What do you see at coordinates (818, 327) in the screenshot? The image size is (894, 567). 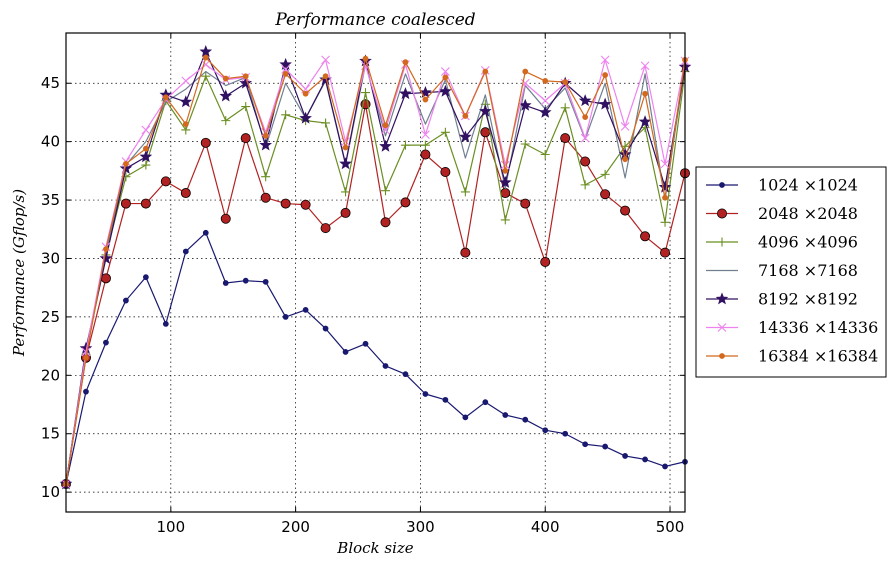 I see `legend-label: 14336 ×14336` at bounding box center [818, 327].